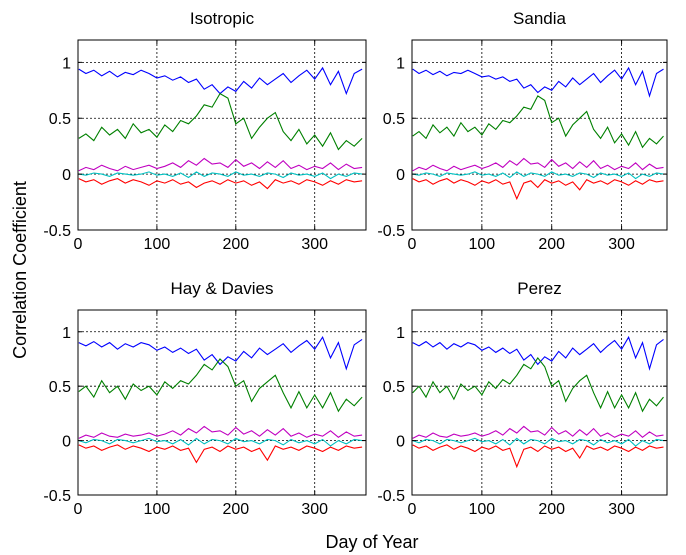  I want to click on subplot-title: Sandia, so click(539, 18).